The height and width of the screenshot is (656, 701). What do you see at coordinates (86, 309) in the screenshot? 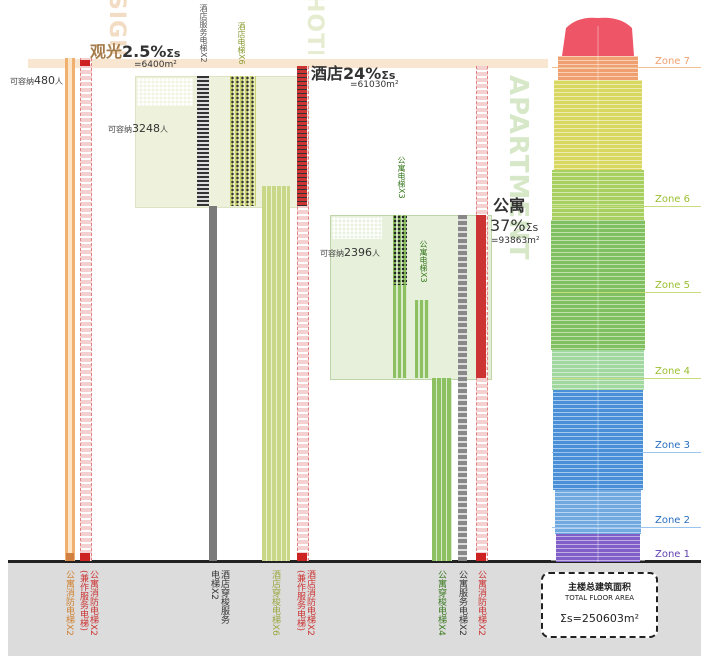
I see `apt-fire-service-shaft` at bounding box center [86, 309].